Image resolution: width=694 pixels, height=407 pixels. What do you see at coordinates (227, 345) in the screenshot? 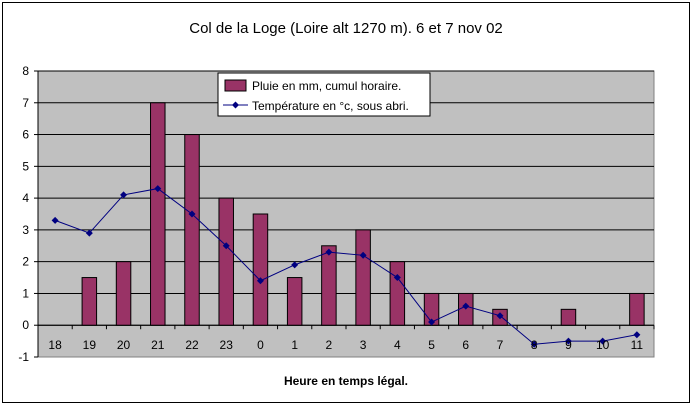
I see `x-tick-label: 23` at bounding box center [227, 345].